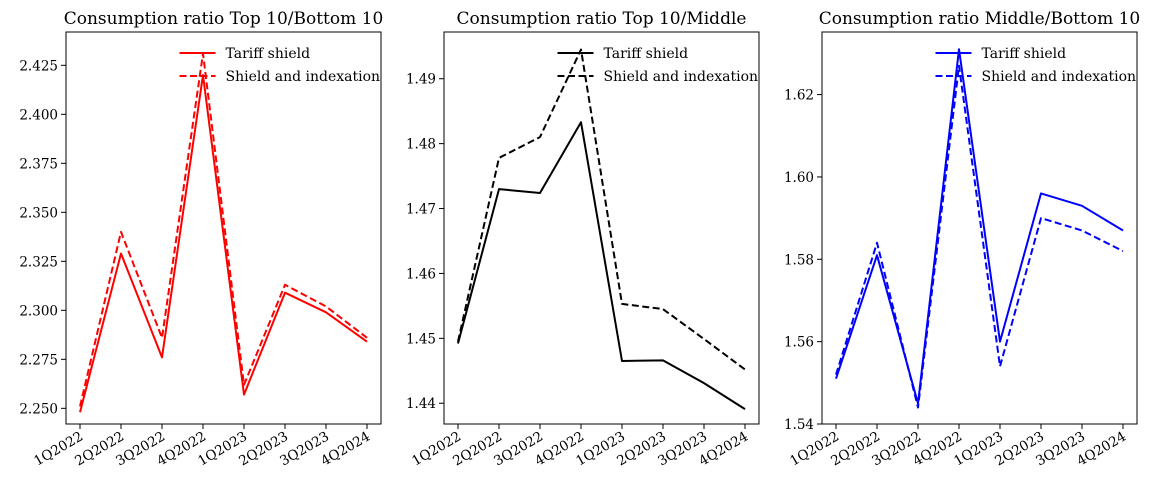  I want to click on chart-title: Consumption ratio Middle/Bottom 10, so click(980, 19).